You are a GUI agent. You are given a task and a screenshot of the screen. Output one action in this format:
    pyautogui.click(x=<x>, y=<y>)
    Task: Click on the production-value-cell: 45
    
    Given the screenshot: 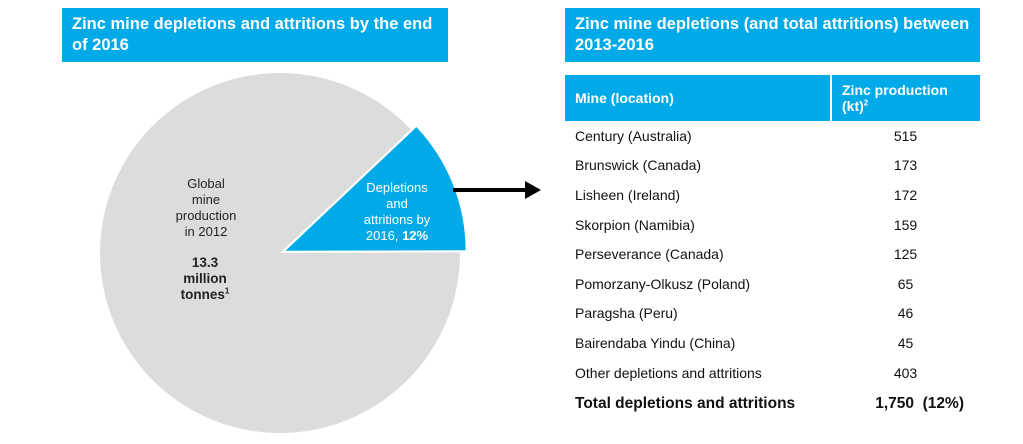 What is the action you would take?
    pyautogui.click(x=905, y=342)
    